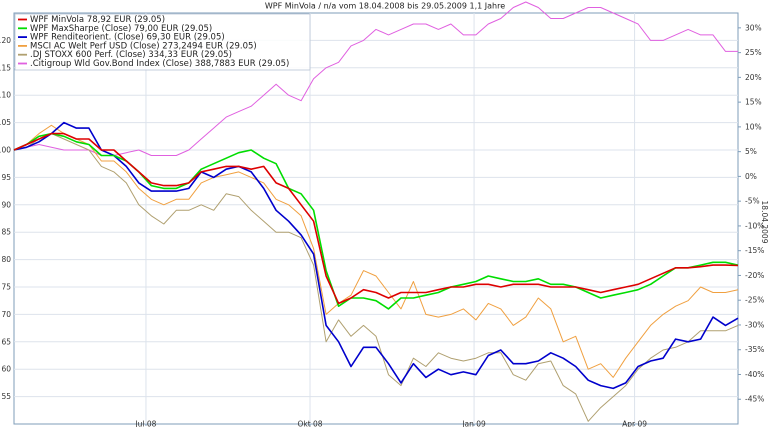 This screenshot has height=427, width=770. I want to click on y-tick-label-right: 20%, so click(753, 77).